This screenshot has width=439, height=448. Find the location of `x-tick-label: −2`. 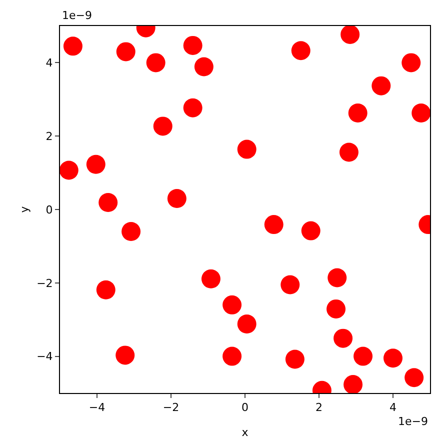

x-tick-label: −2 is located at coordinates (171, 407).